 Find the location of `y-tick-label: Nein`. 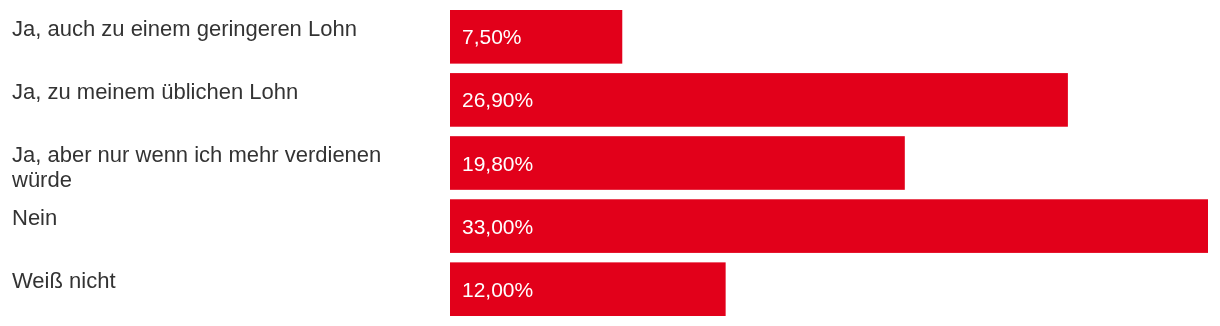

y-tick-label: Nein is located at coordinates (35, 218).